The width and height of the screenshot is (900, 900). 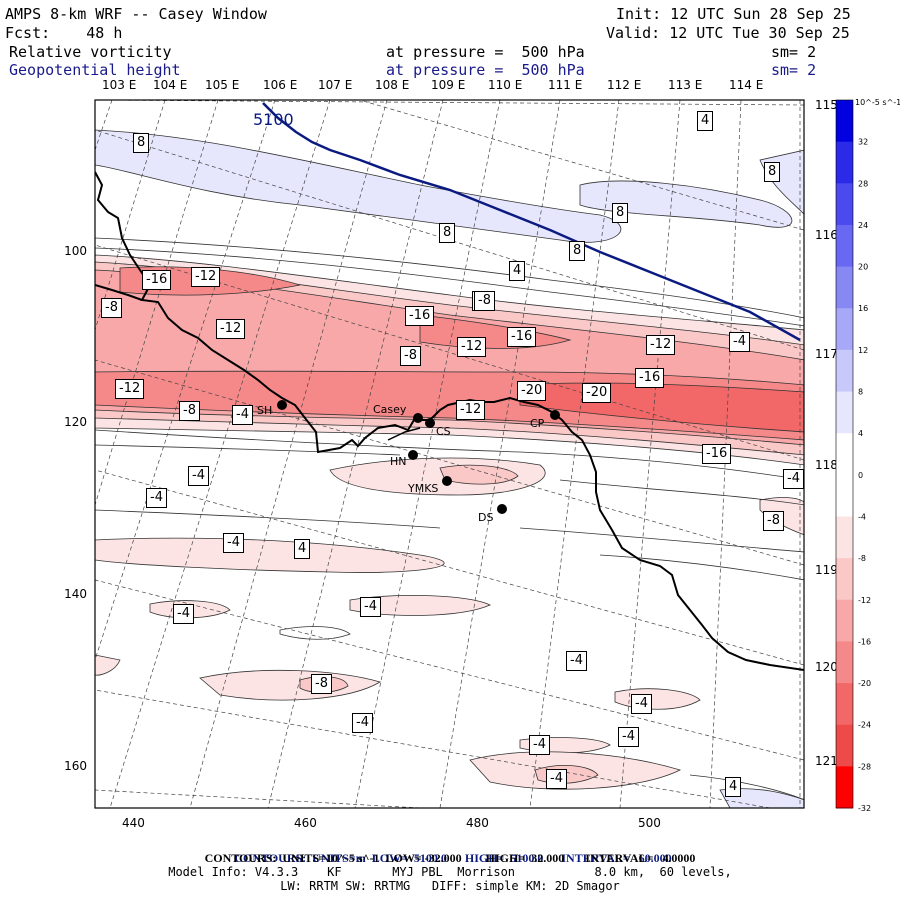 I want to click on forecast-hour: Fcst: 48 h, so click(x=64, y=33).